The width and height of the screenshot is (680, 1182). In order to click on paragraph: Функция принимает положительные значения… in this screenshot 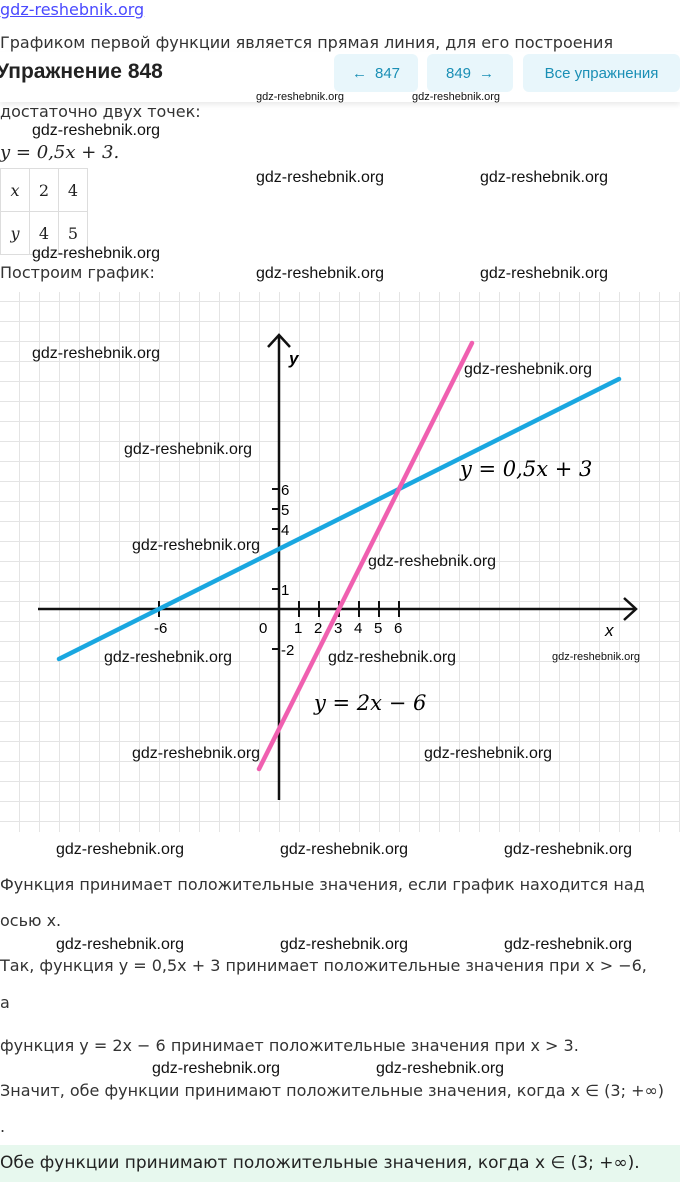, I will do `click(322, 884)`.